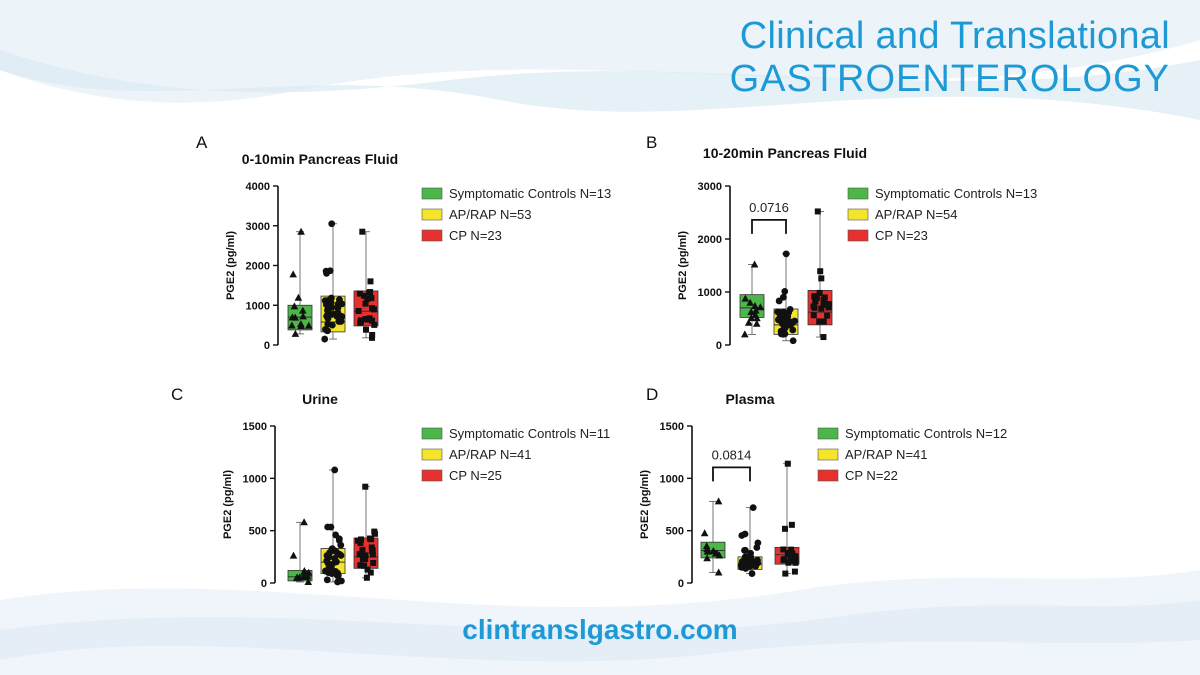 The width and height of the screenshot is (1200, 675). What do you see at coordinates (651, 142) in the screenshot?
I see `panel-letter-b: B` at bounding box center [651, 142].